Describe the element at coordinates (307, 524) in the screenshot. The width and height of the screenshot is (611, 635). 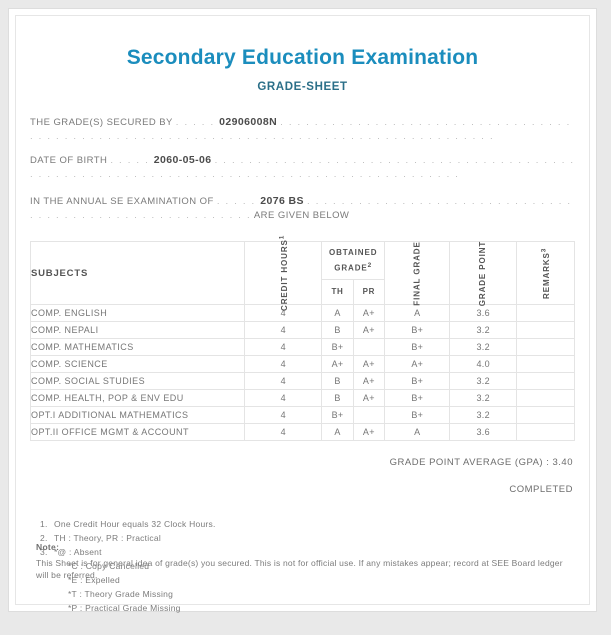
I see `footnote-item: 1. One Credit Hour equals 32 Clock Hours.` at that location.